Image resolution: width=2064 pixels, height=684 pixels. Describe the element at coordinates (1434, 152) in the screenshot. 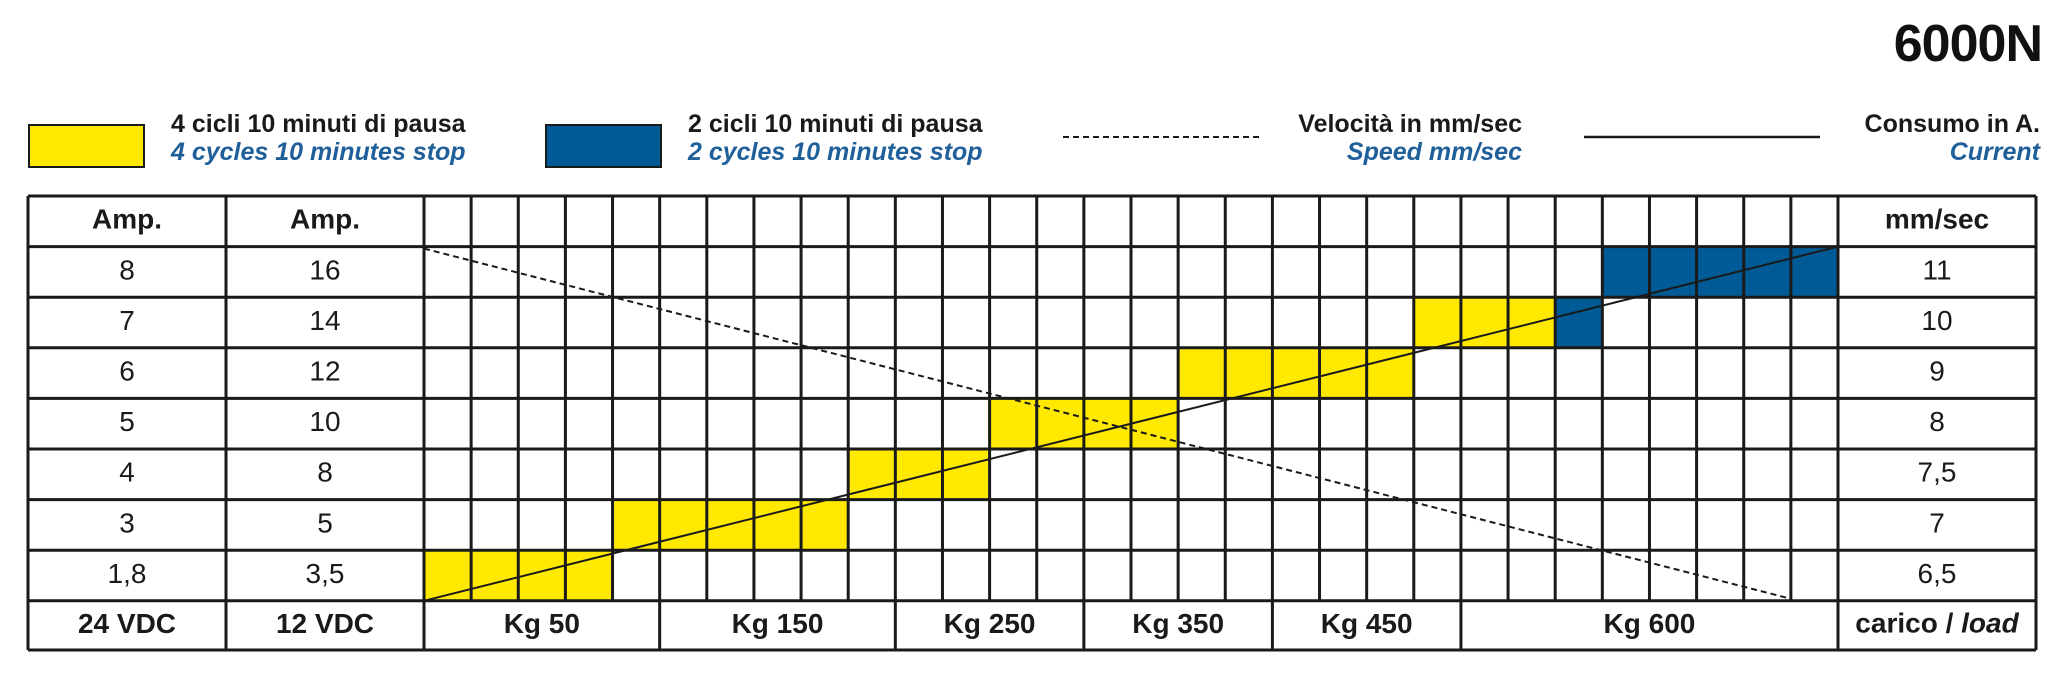

I see `legend-label-speed-en: Speed mm/sec` at that location.